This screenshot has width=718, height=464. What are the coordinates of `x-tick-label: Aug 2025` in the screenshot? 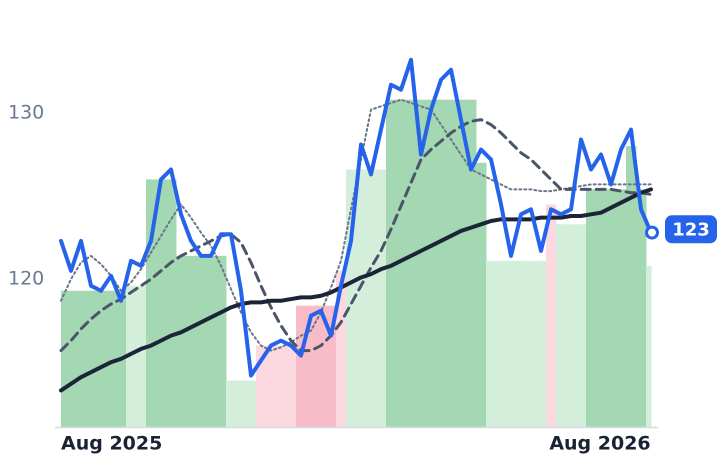 It's located at (111, 444).